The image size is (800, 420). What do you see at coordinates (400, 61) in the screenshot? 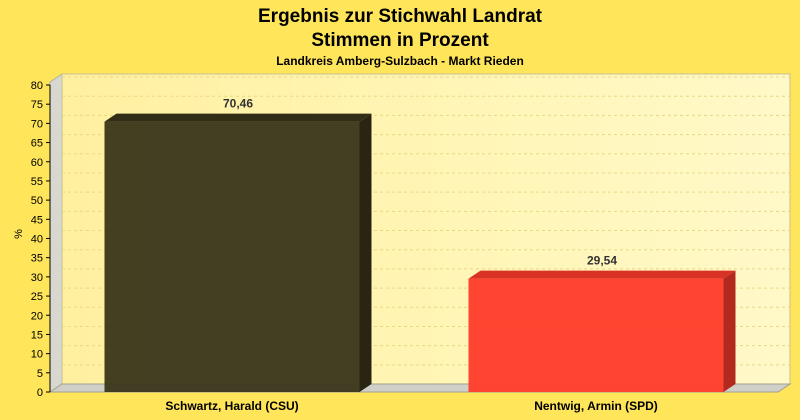
I see `chart-subtitle: Landkreis Amberg-Sulzbach - Markt Rieden` at bounding box center [400, 61].